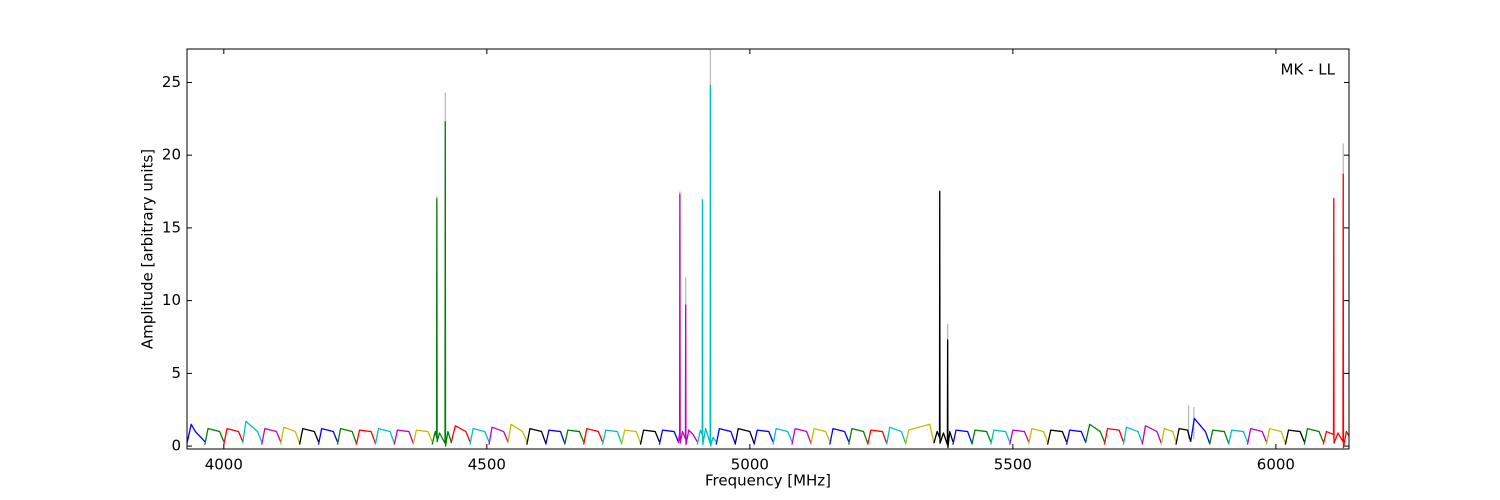  Describe the element at coordinates (1276, 465) in the screenshot. I see `x-tick-label: 6000` at that location.